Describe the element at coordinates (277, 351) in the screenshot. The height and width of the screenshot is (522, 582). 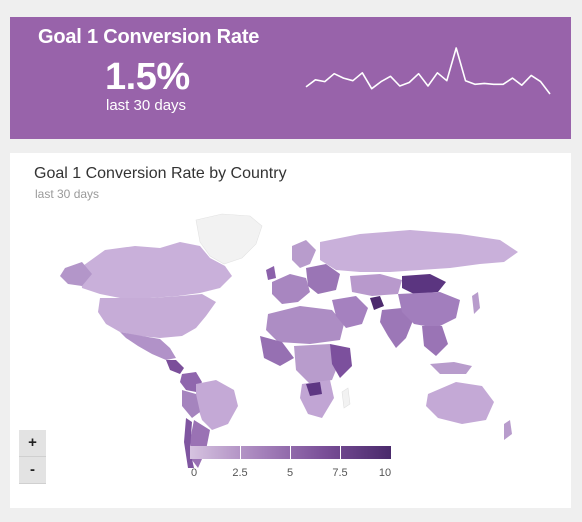
I see `country-west-africa` at that location.